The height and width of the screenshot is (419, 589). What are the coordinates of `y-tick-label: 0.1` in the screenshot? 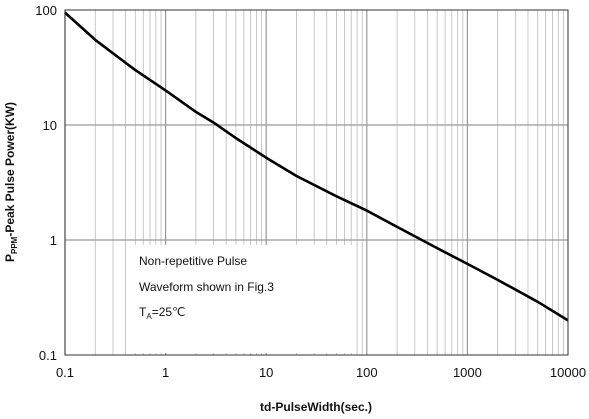 It's located at (48, 355).